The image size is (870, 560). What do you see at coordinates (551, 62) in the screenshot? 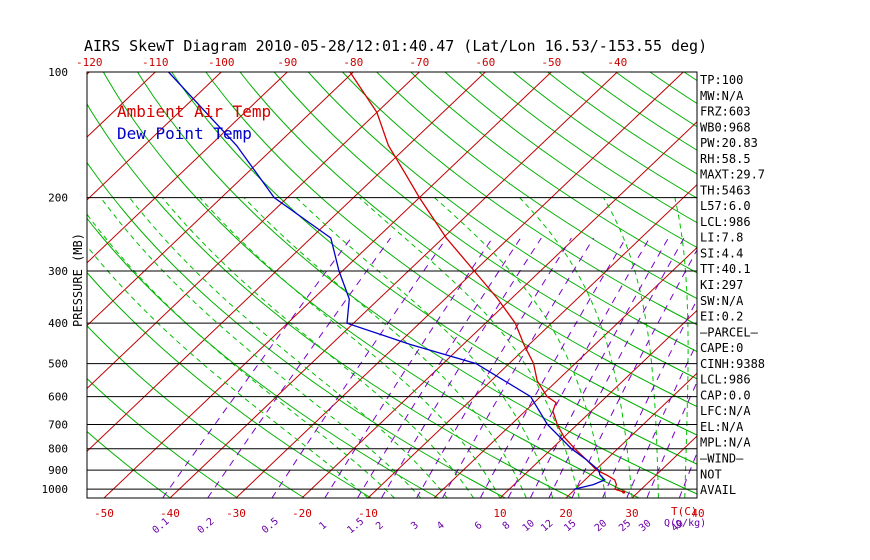
I see `top-temp-tick-label: -50` at bounding box center [551, 62].